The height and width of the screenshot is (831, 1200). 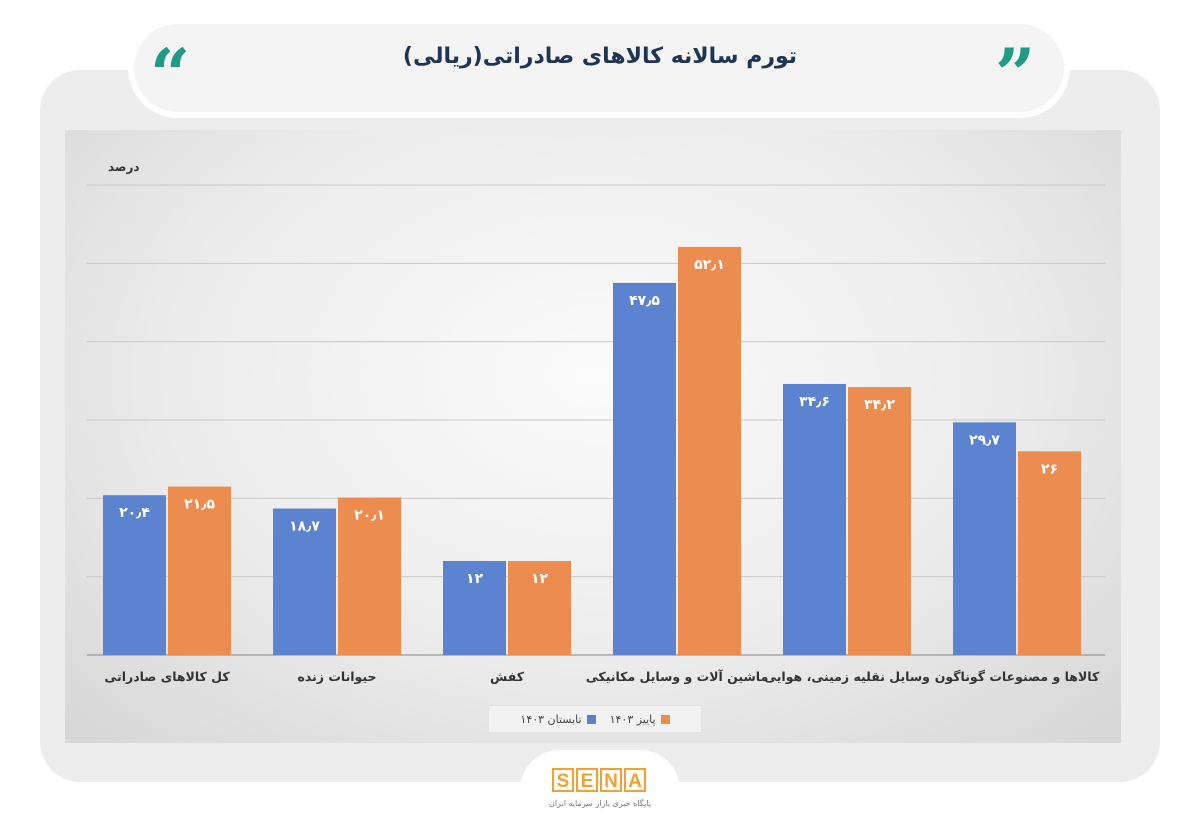 What do you see at coordinates (167, 676) in the screenshot?
I see `x-tick-label: کل کالاهای صادراتی` at bounding box center [167, 676].